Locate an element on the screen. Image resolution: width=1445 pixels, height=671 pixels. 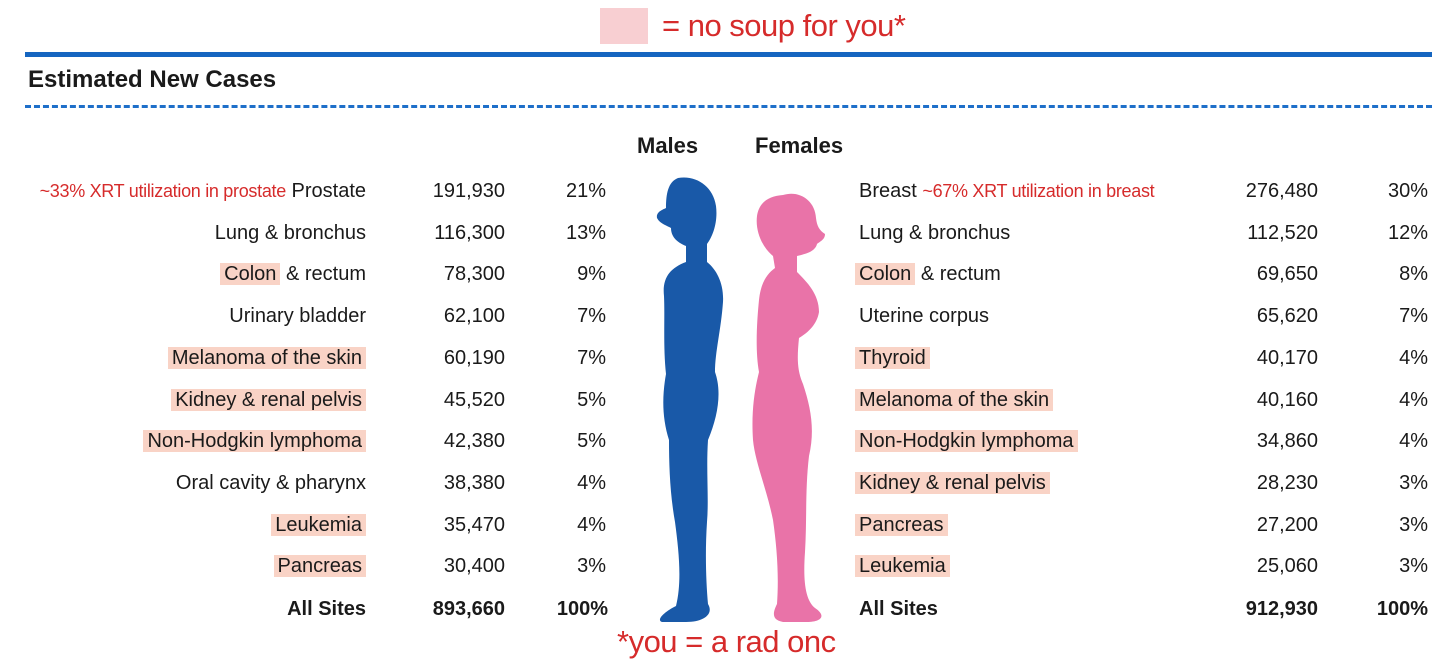
site-label: Breast ~67% XRT utilization in breast is located at coordinates (1005, 191).